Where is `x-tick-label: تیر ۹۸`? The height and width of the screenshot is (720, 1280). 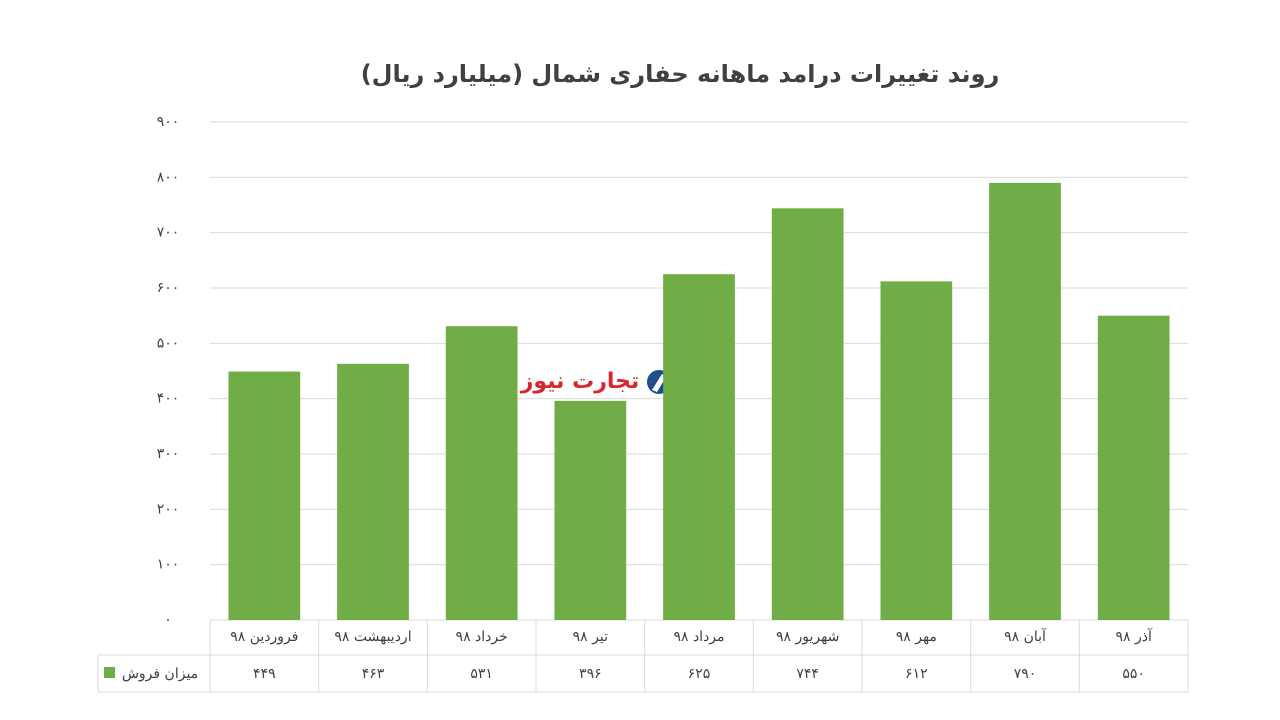 x-tick-label: تیر ۹۸ is located at coordinates (590, 637).